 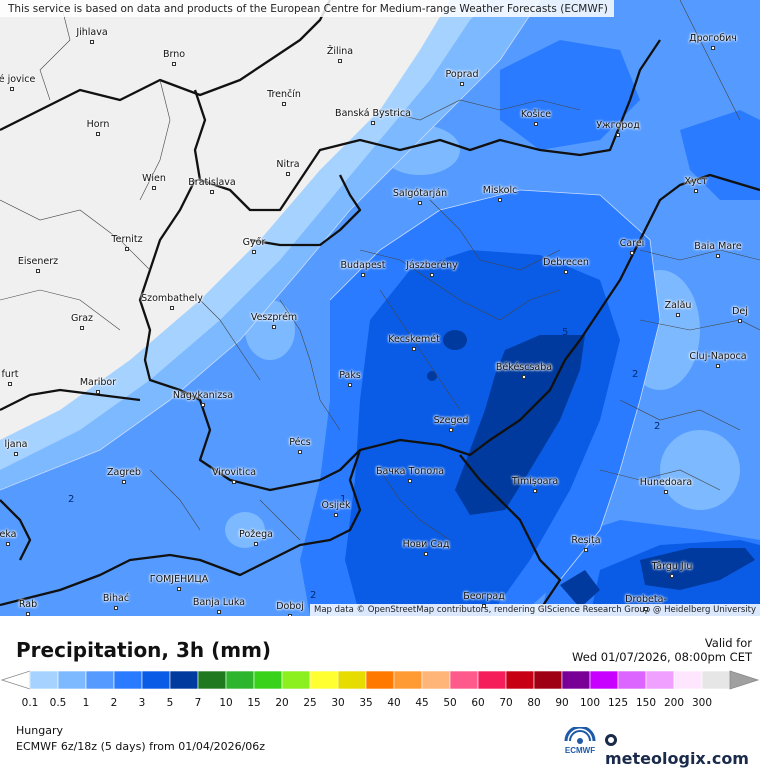 I want to click on city-label: Carei, so click(x=632, y=243).